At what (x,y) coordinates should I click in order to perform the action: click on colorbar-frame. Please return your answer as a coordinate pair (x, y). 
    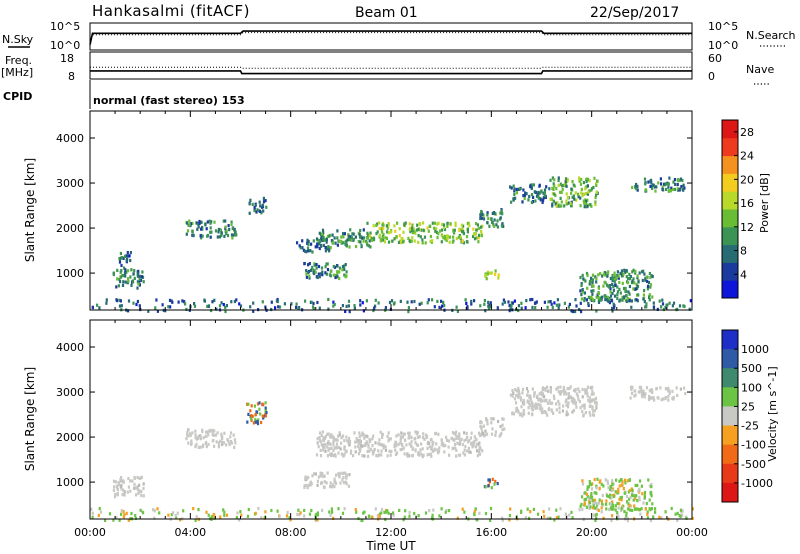
    Looking at the image, I should click on (730, 209).